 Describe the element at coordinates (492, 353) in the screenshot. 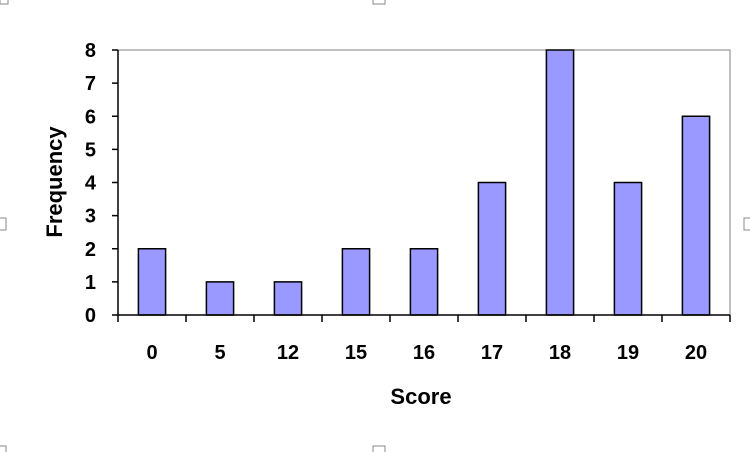

I see `x-tick-label: 17` at that location.